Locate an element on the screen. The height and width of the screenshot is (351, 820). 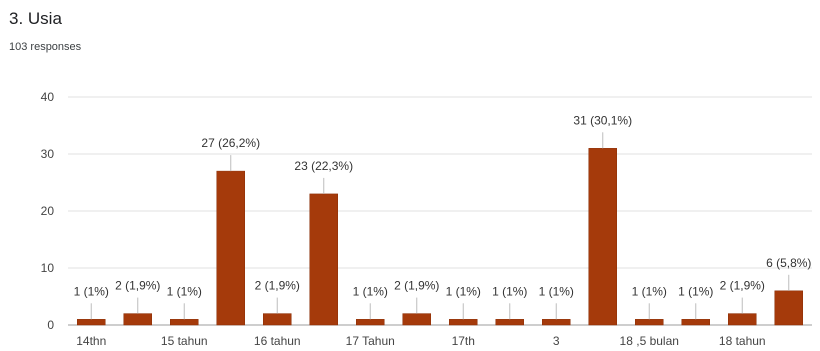
y-tick-label: 40 is located at coordinates (48, 97).